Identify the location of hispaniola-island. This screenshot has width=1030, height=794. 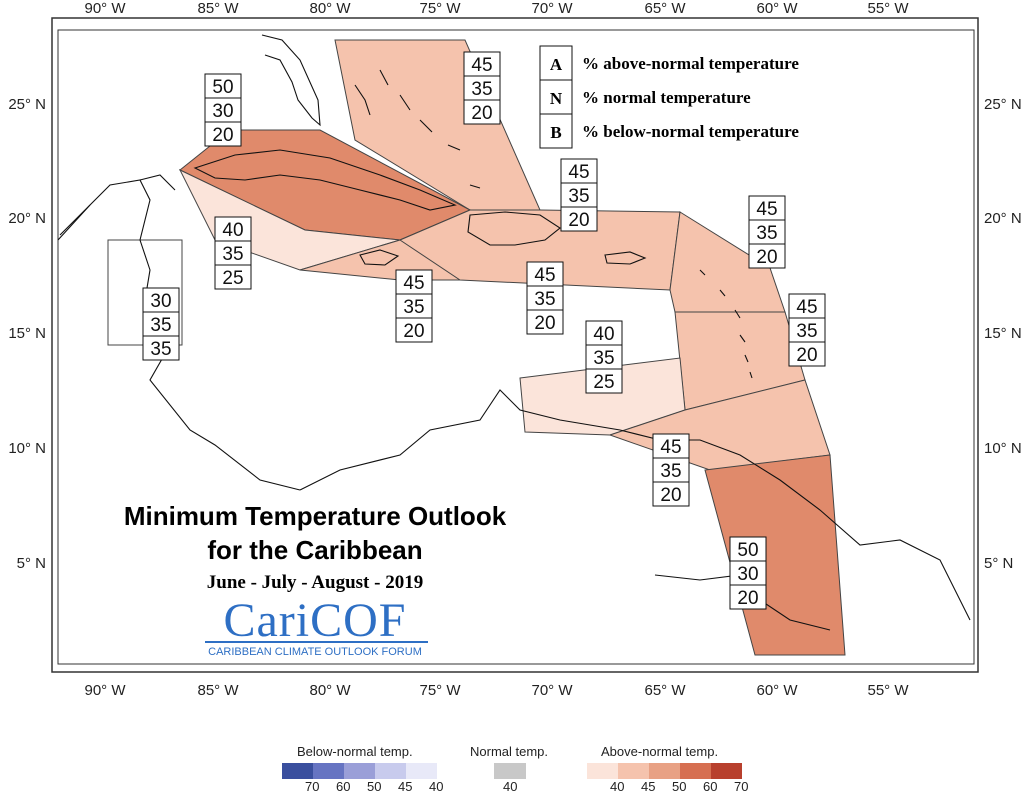
(514, 228).